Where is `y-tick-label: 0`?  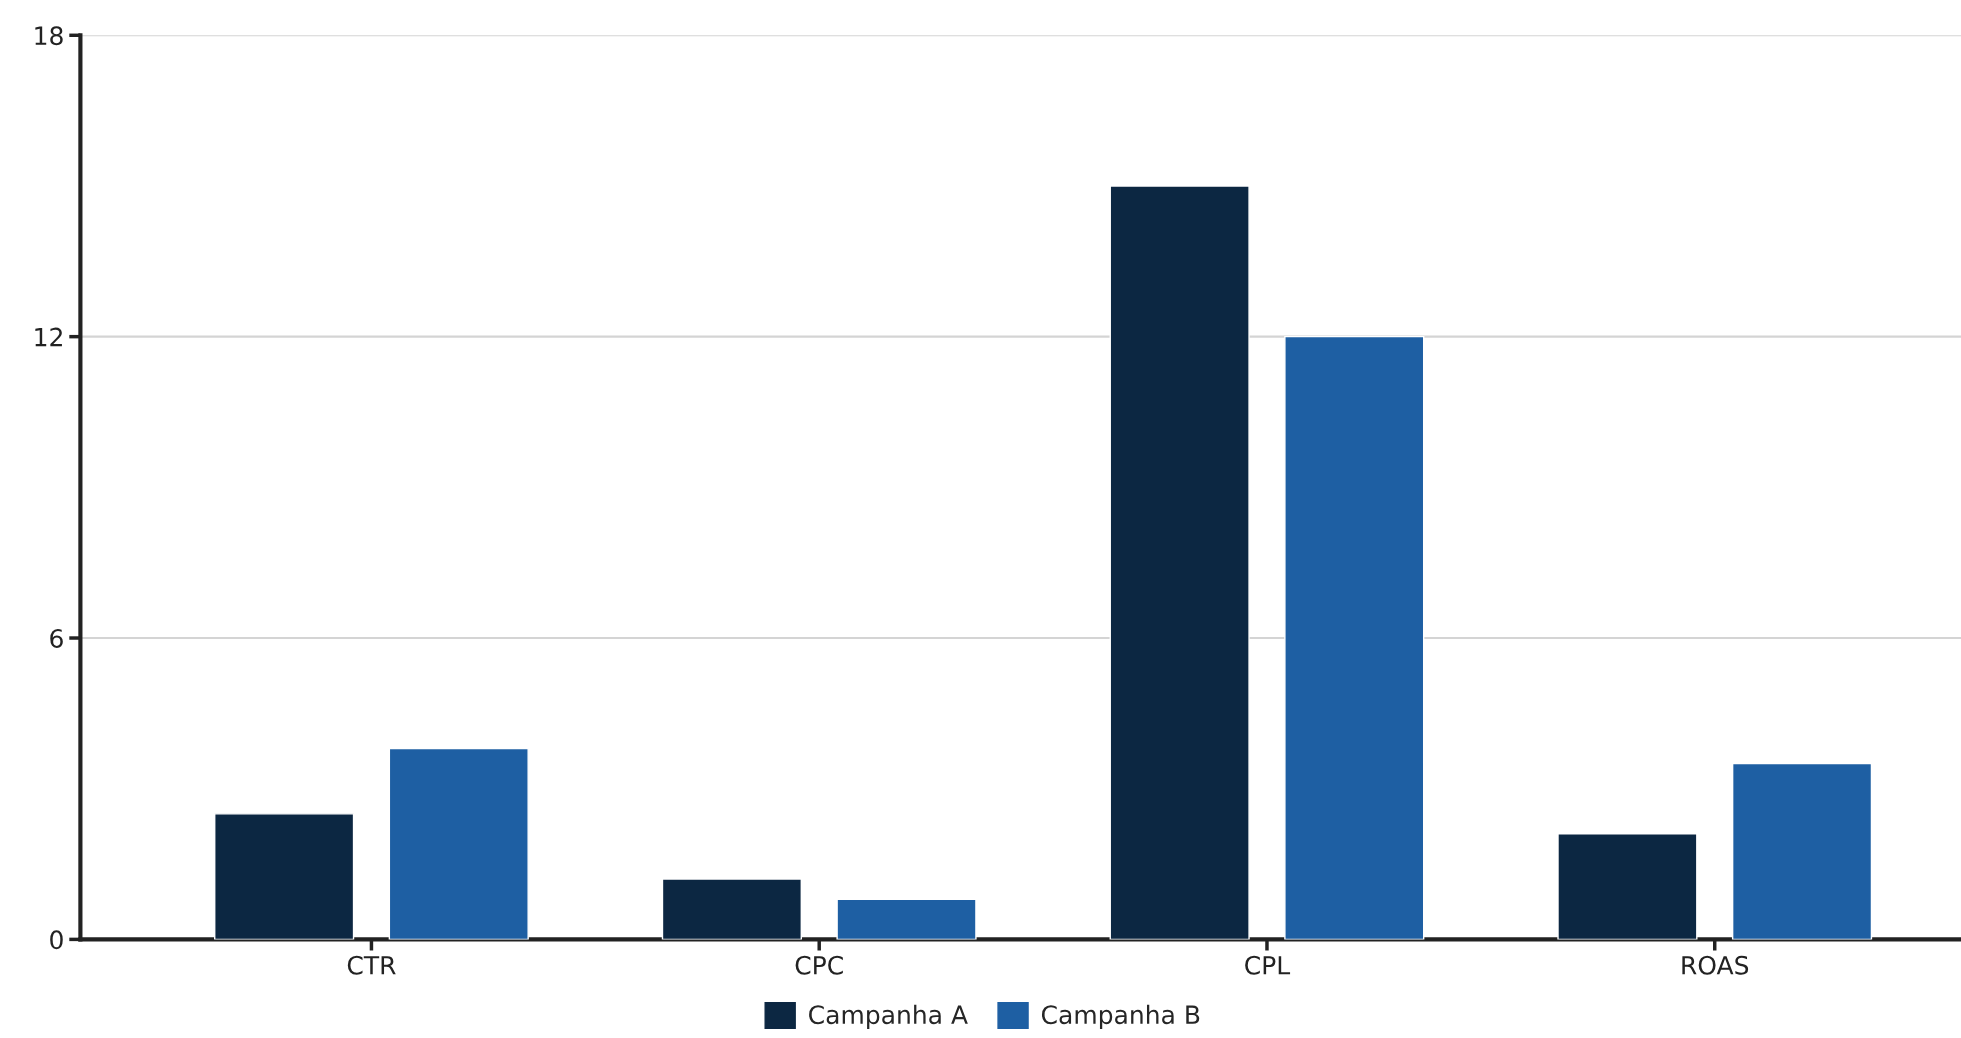
y-tick-label: 0 is located at coordinates (56, 940).